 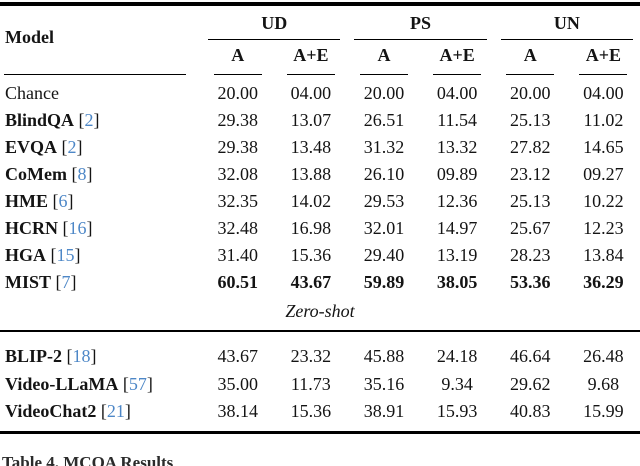 I want to click on metric-value: 13.88, so click(x=311, y=174).